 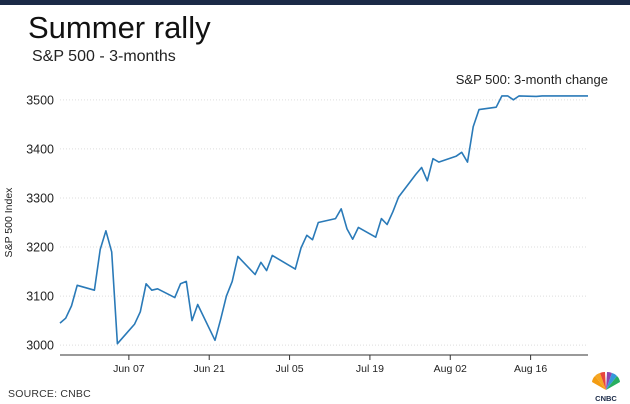 I want to click on y-tick-label: 3500, so click(x=40, y=100).